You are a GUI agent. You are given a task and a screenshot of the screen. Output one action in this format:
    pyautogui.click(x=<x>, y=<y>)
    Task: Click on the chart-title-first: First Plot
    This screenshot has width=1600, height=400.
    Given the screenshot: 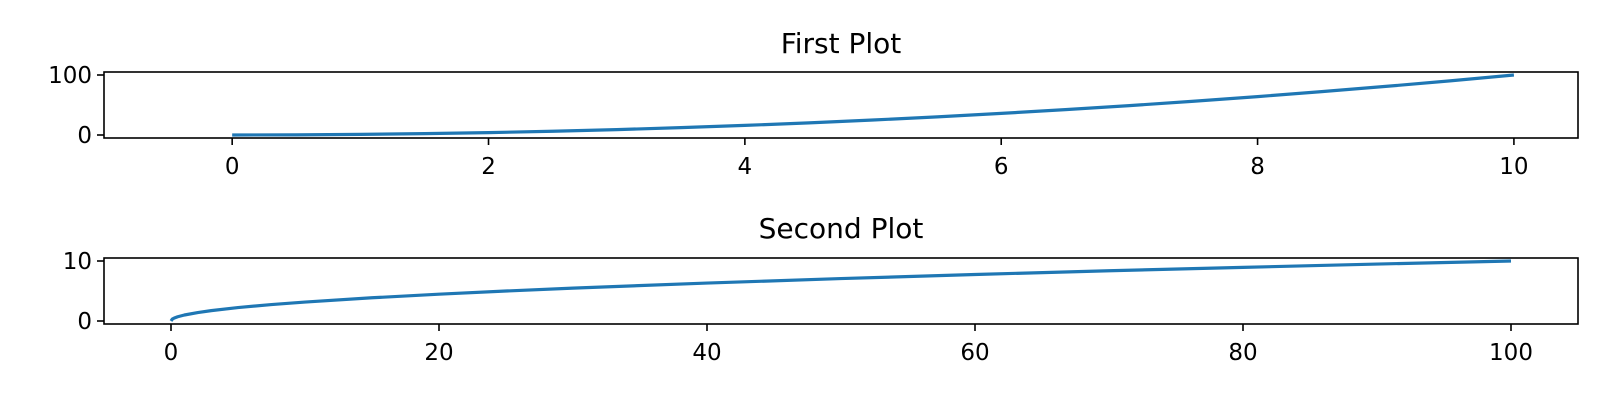 What is the action you would take?
    pyautogui.click(x=841, y=43)
    